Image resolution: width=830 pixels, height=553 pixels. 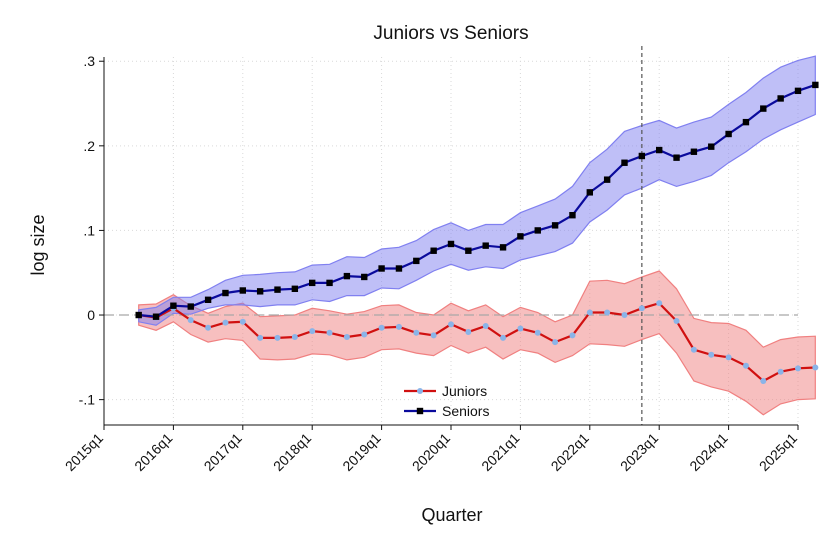 I want to click on y-tick-label: -.1, so click(x=87, y=400).